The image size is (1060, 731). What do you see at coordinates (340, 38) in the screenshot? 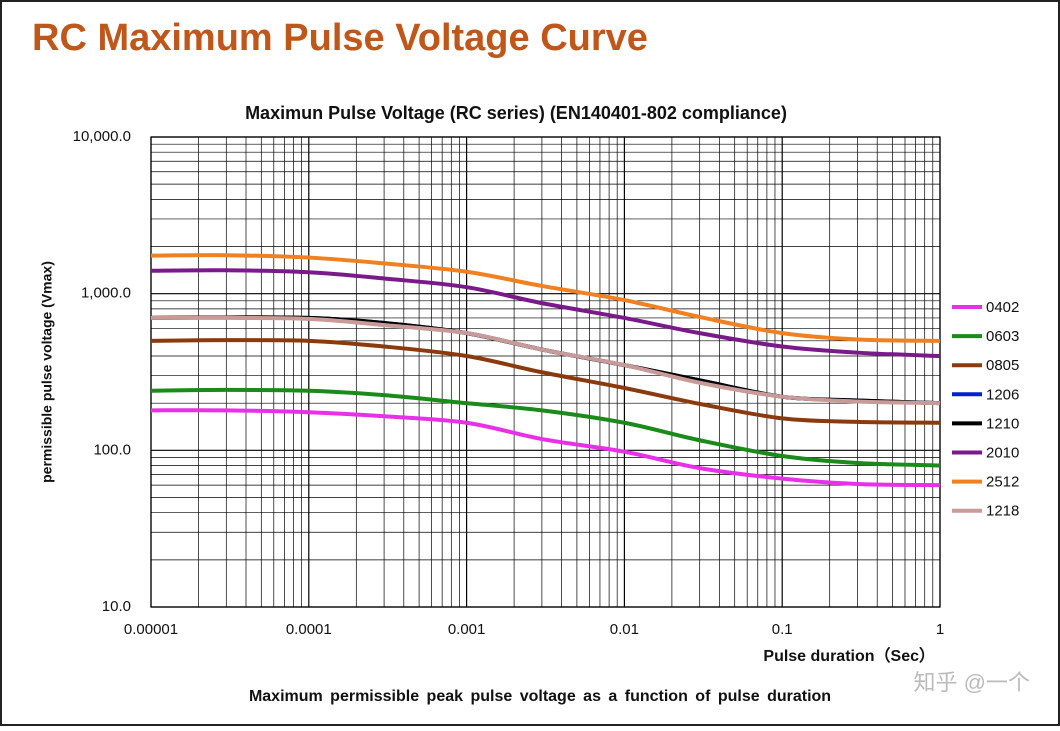
I see `slide-title: RC Maximum Pulse Voltage Curve` at bounding box center [340, 38].